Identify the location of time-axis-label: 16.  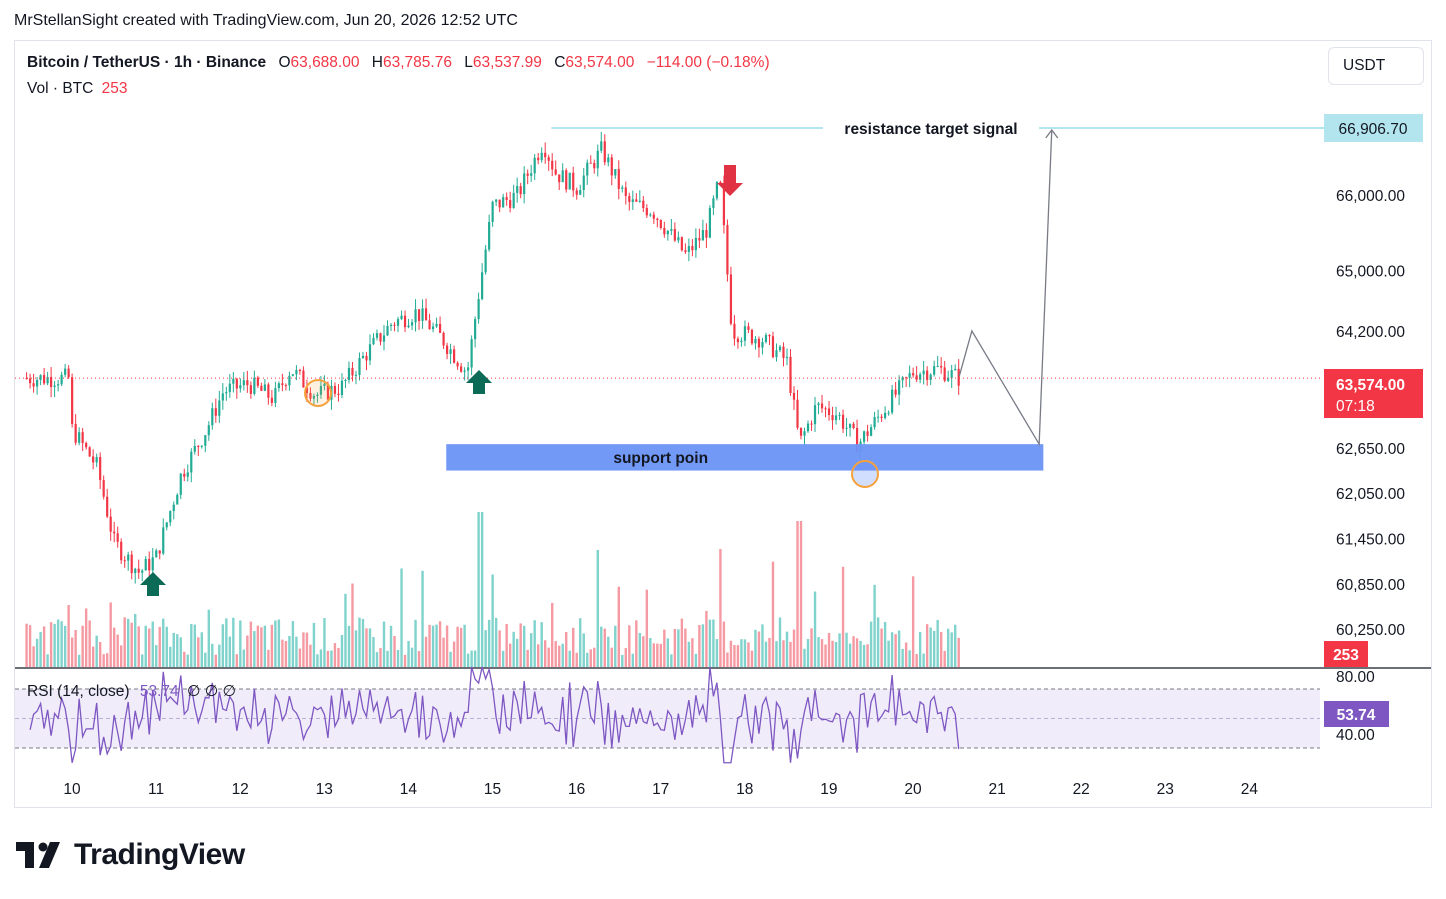
(576, 789).